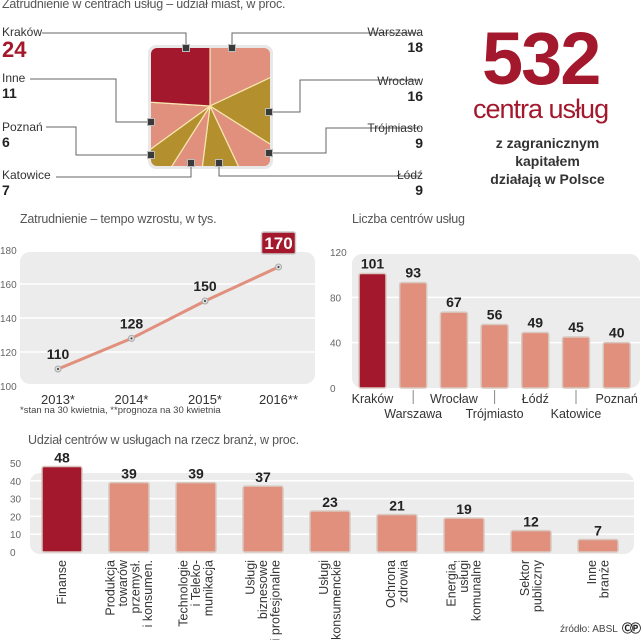  What do you see at coordinates (110, 588) in the screenshot?
I see `industry-x-label: Produkcja` at bounding box center [110, 588].